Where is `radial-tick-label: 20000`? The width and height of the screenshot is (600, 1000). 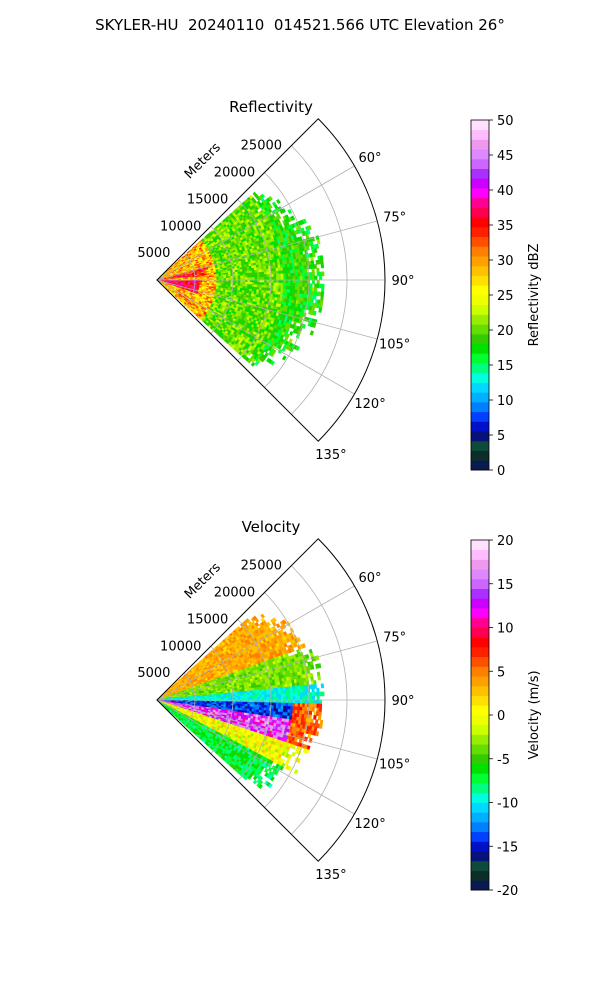 radial-tick-label: 20000 is located at coordinates (234, 173).